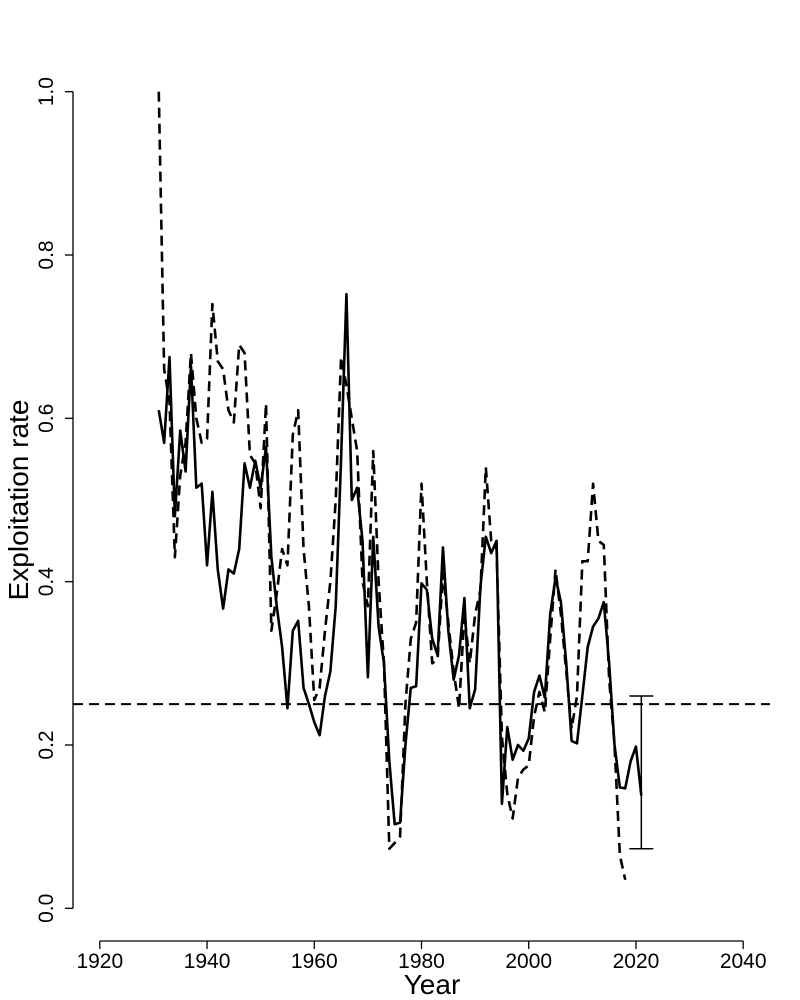 The width and height of the screenshot is (800, 1000). What do you see at coordinates (46, 418) in the screenshot?
I see `y-tick-label: 0.6` at bounding box center [46, 418].